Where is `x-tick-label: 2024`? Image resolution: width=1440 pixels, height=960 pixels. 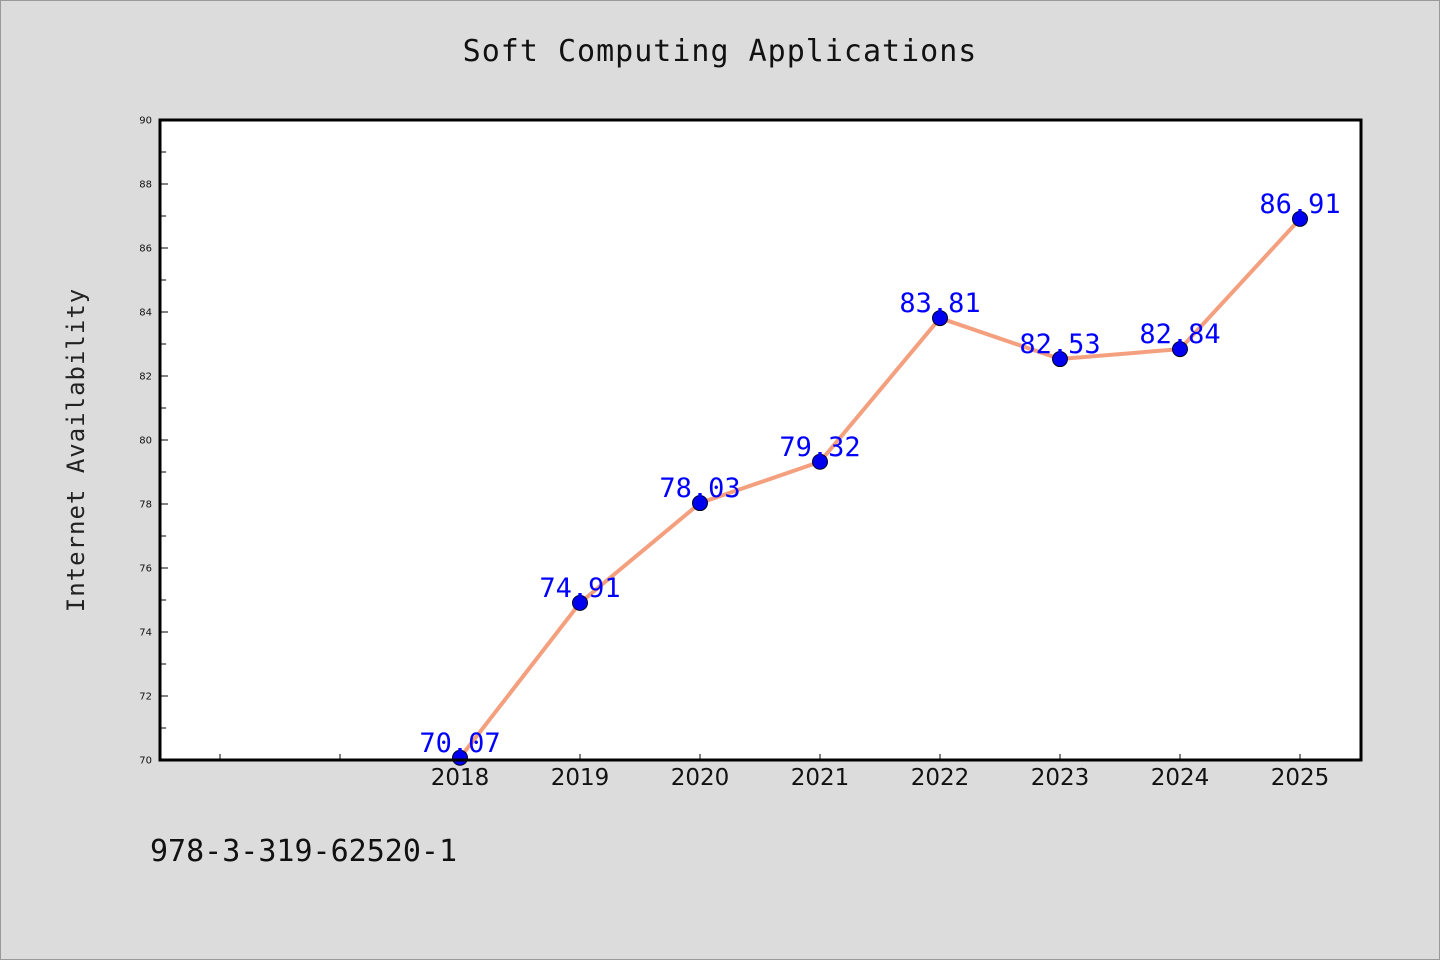
x-tick-label: 2024 is located at coordinates (1180, 778).